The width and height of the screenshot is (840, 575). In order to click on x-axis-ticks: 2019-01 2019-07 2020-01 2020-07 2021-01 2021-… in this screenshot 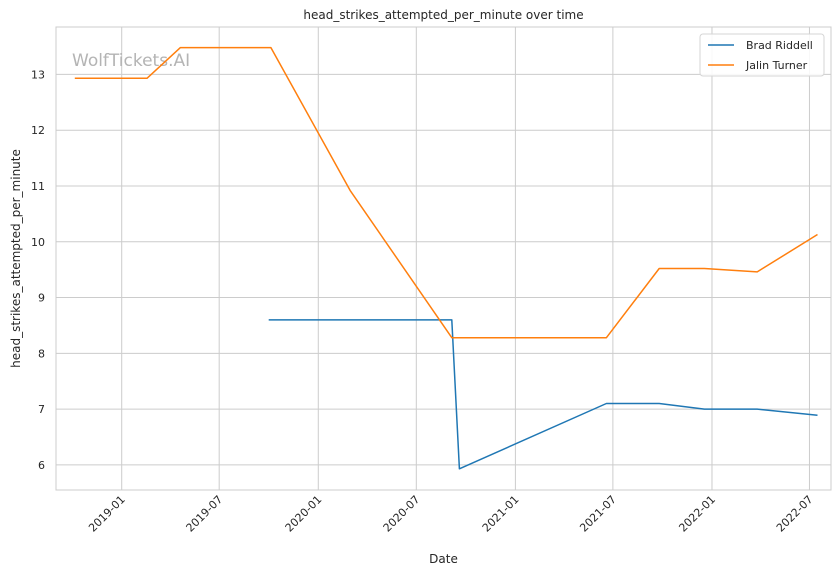, I will do `click(450, 514)`.